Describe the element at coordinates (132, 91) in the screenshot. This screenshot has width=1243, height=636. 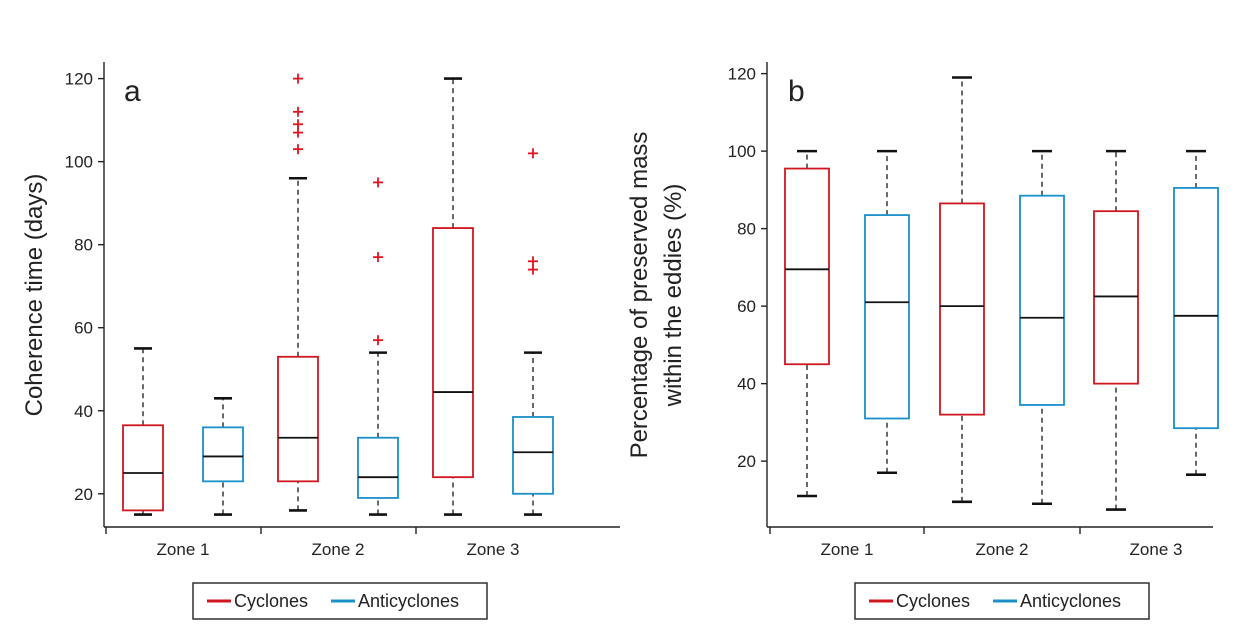
I see `panel-label: a` at that location.